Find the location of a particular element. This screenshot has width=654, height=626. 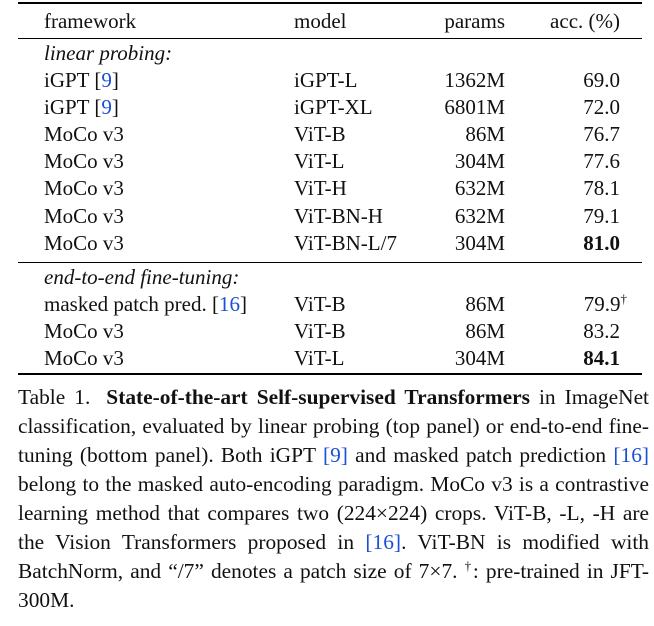

section-rule is located at coordinates (330, 262).